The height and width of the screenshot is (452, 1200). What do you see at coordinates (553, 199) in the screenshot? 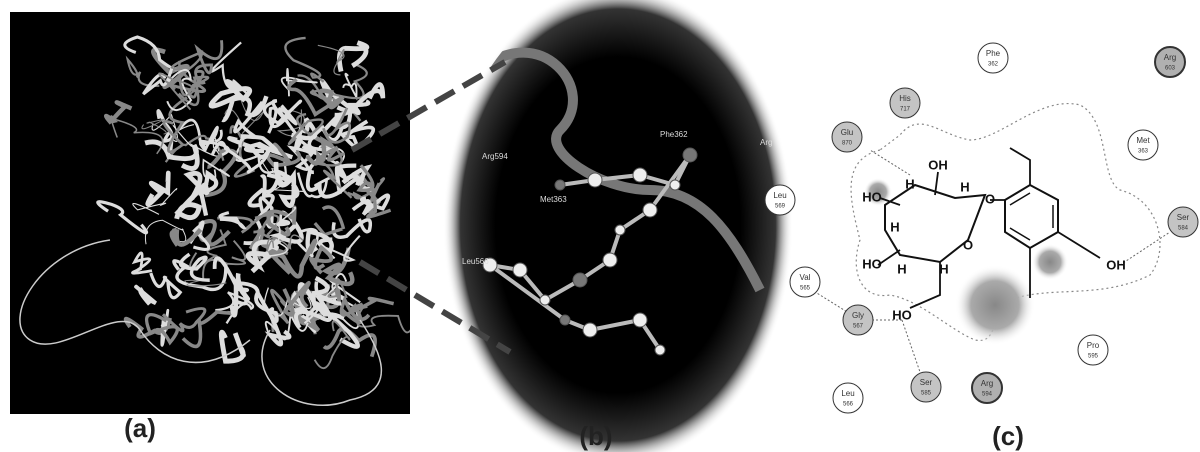
I see `residue-label: Met363` at bounding box center [553, 199].